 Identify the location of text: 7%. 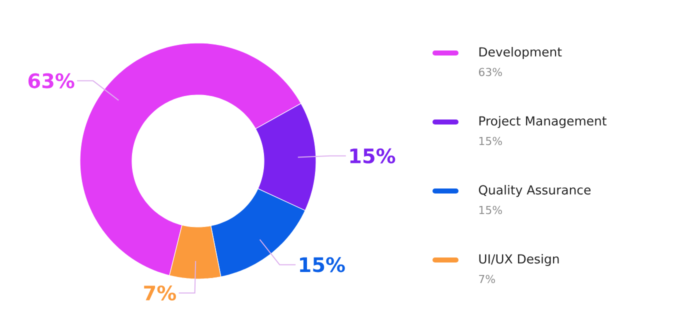
(487, 279).